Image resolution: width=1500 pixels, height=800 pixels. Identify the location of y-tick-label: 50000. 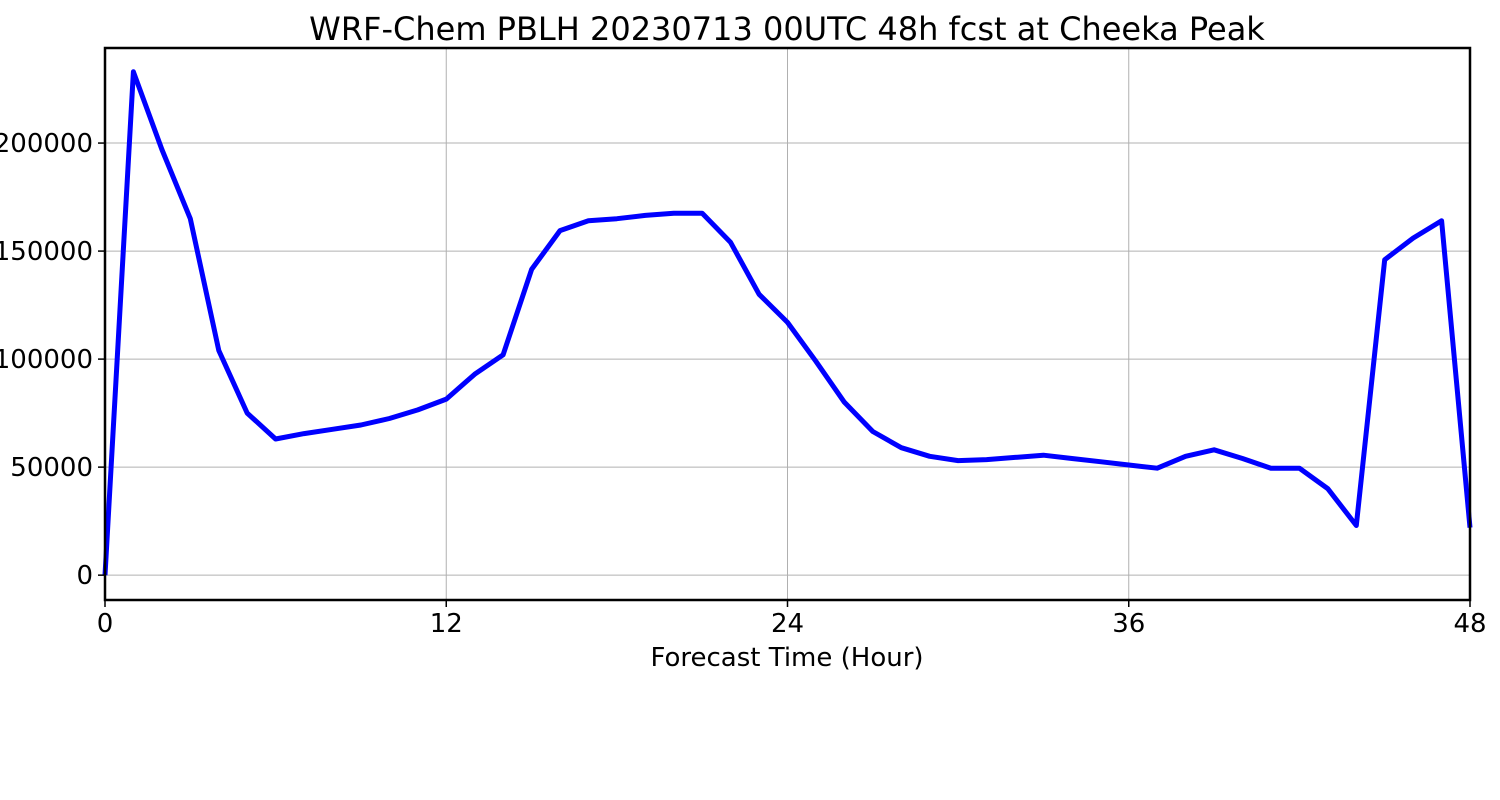
(51, 468).